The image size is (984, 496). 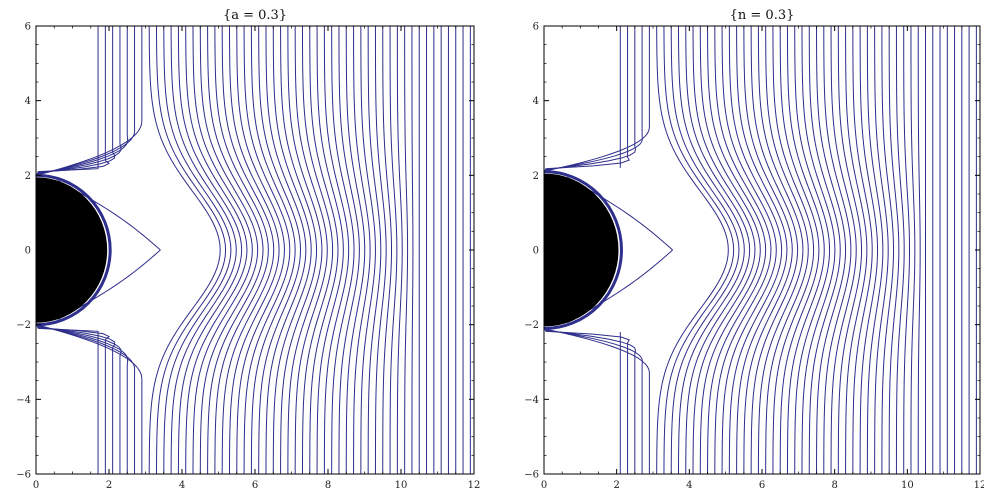 I want to click on x-tick-label: 8, so click(x=328, y=485).